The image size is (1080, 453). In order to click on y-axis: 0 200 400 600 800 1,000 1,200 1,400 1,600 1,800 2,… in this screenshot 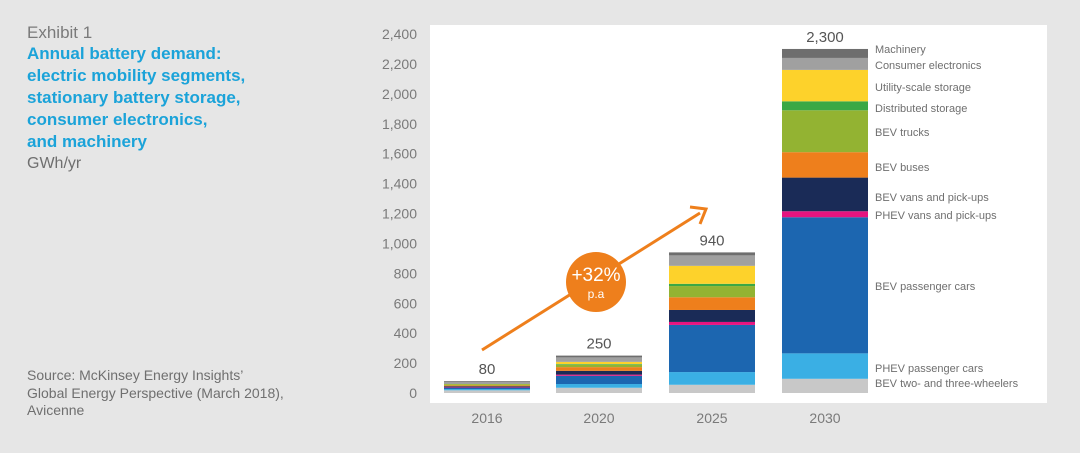, I will do `click(399, 213)`.